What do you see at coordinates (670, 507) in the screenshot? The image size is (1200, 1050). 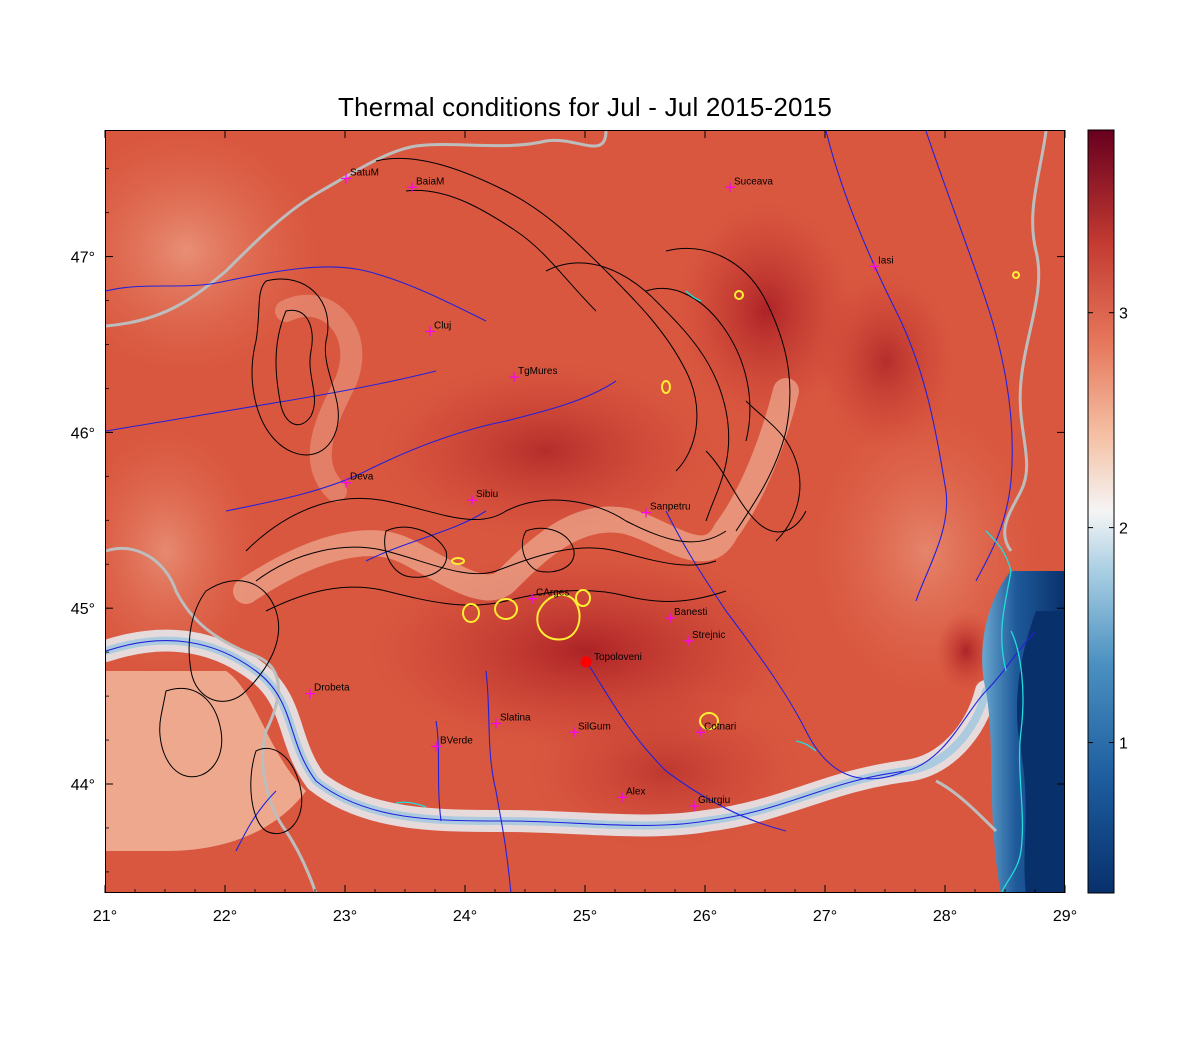 I see `city-label: Sanpetru` at bounding box center [670, 507].